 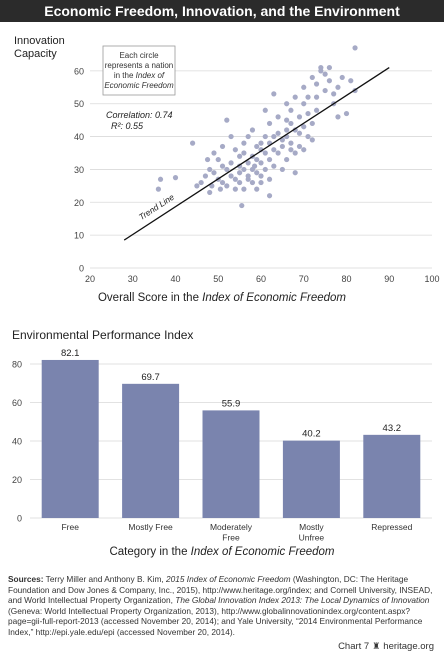 What do you see at coordinates (311, 527) in the screenshot?
I see `bar-category-label: Mostly` at bounding box center [311, 527].